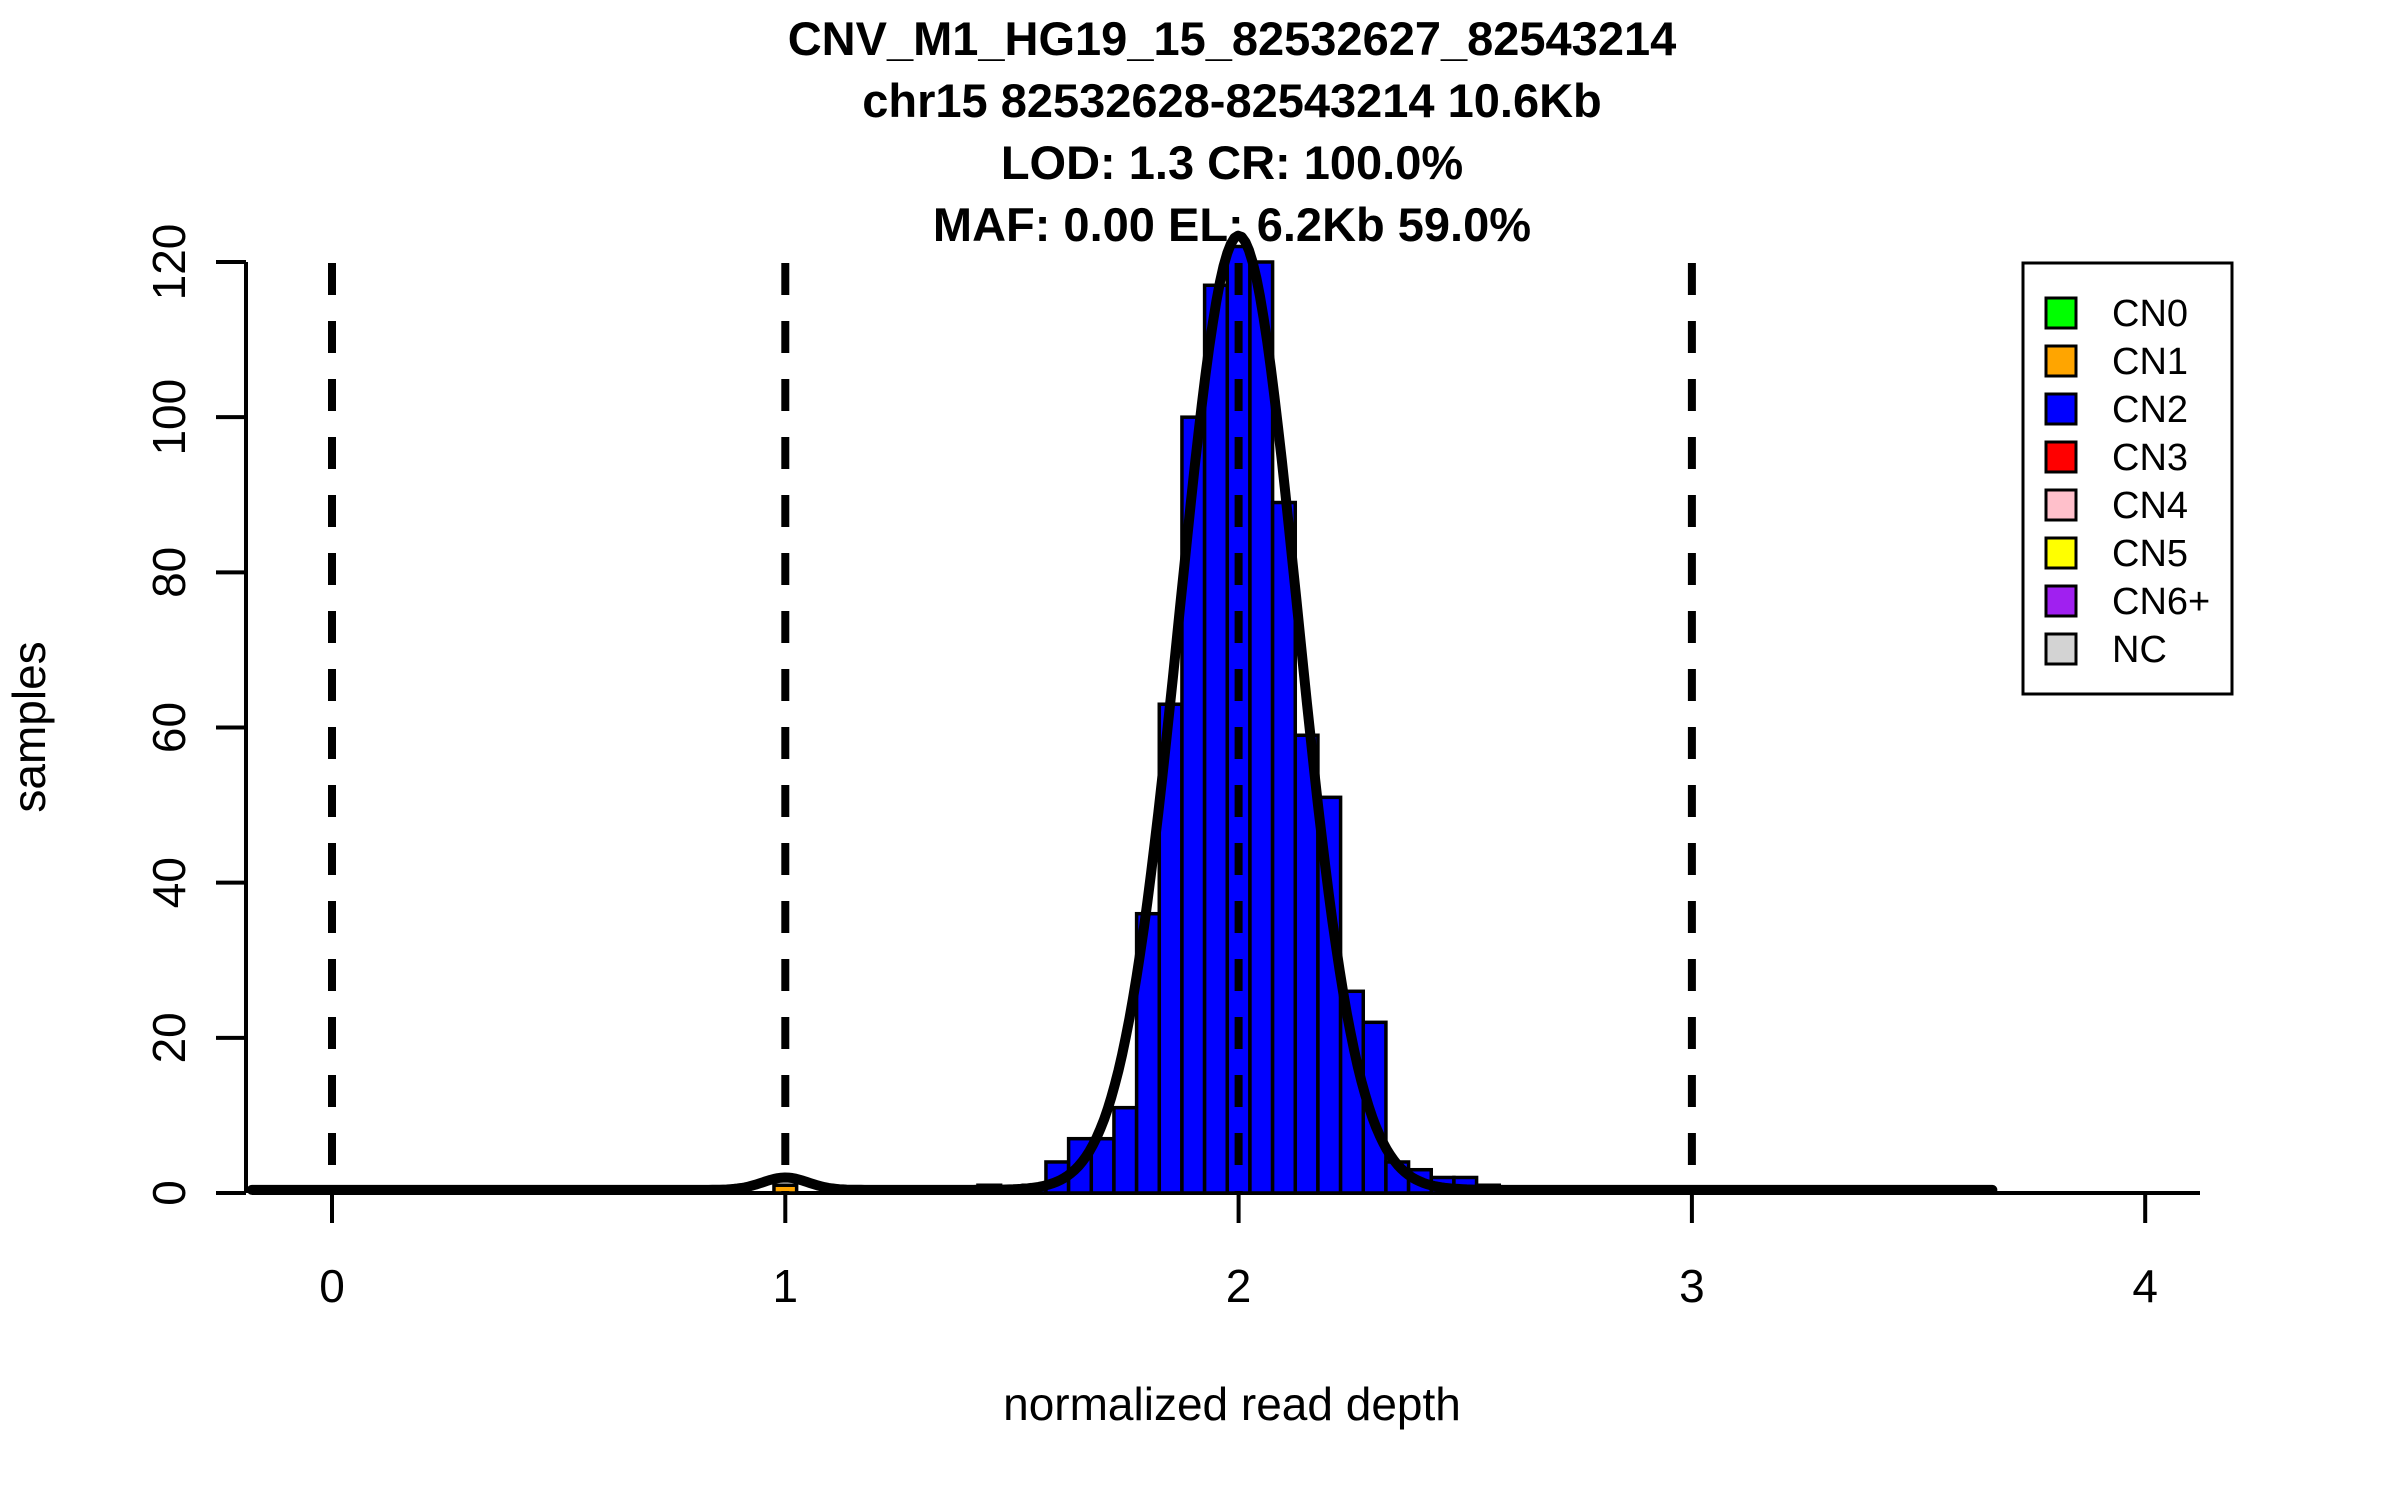  I want to click on legend-label-cn5: CN5, so click(2150, 554).